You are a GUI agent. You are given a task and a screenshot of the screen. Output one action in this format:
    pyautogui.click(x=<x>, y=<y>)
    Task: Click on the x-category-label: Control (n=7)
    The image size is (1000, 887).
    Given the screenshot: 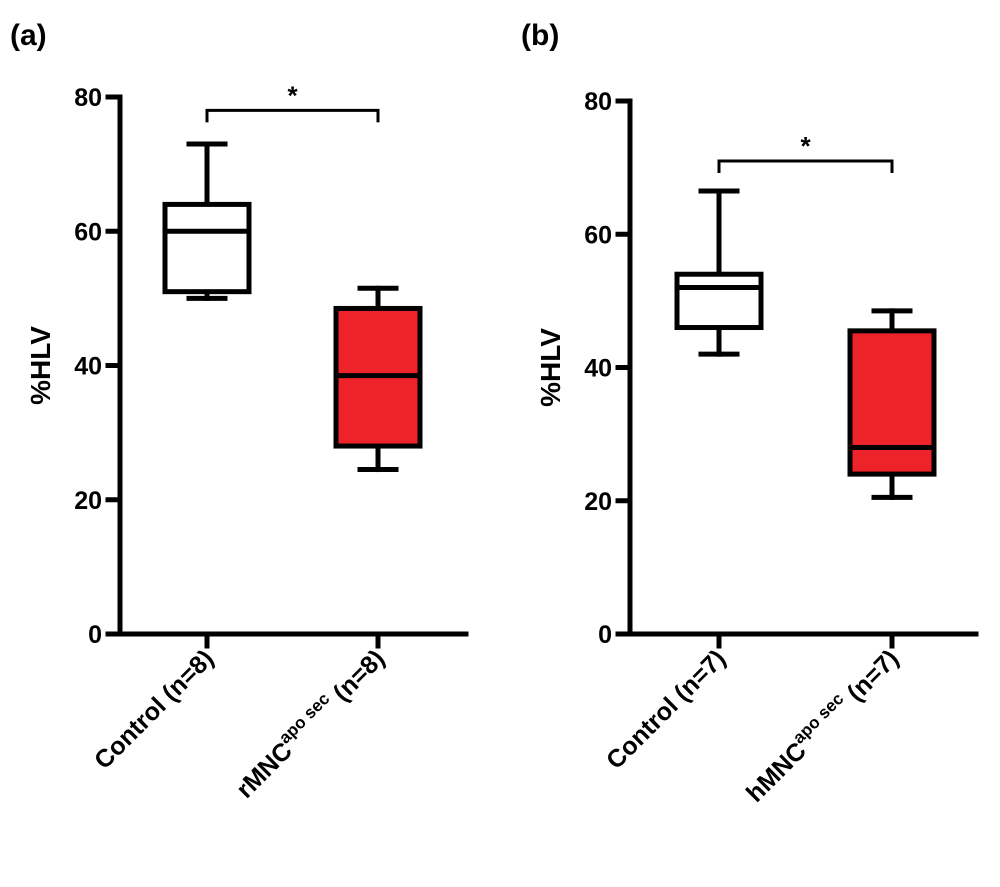 What is the action you would take?
    pyautogui.click(x=666, y=709)
    